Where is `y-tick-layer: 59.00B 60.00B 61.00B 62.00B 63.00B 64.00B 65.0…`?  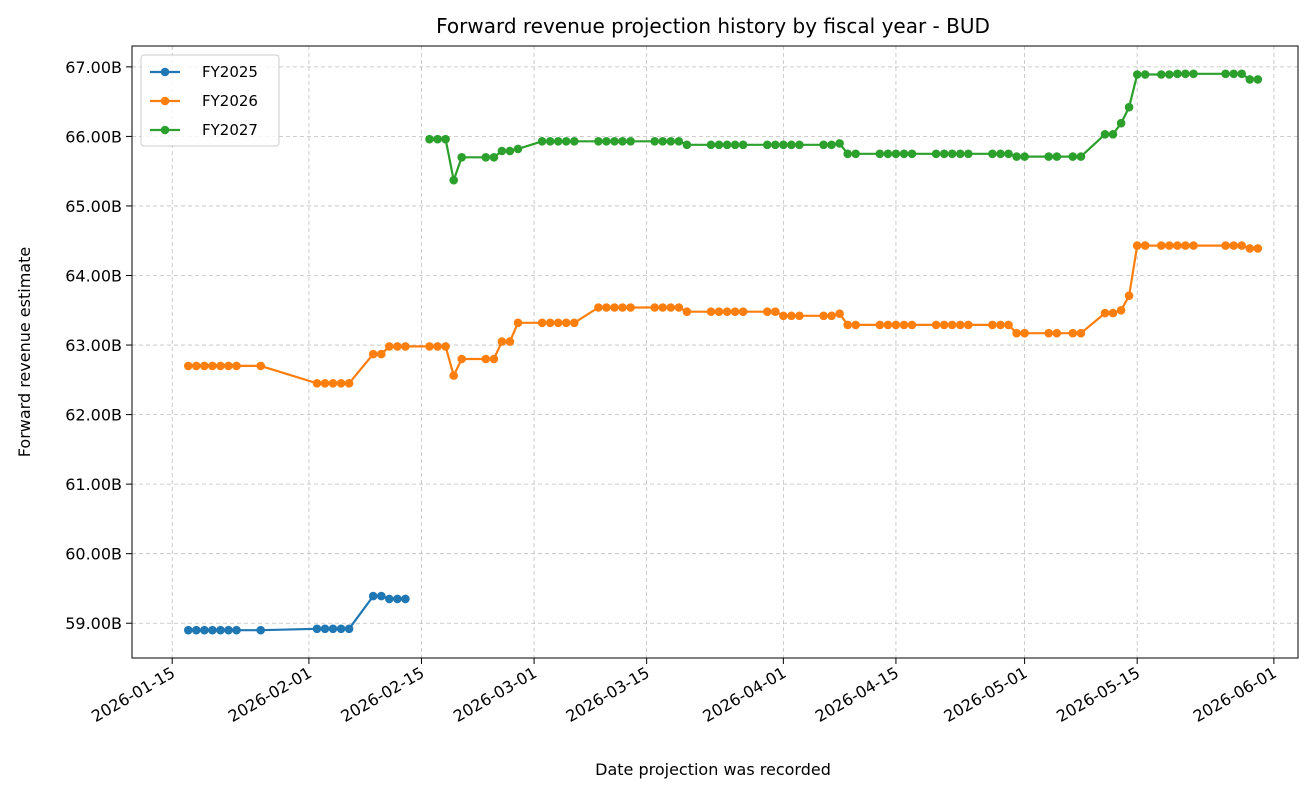
y-tick-layer: 59.00B 60.00B 61.00B 62.00B 63.00B 64.00B 65.0… is located at coordinates (98, 345).